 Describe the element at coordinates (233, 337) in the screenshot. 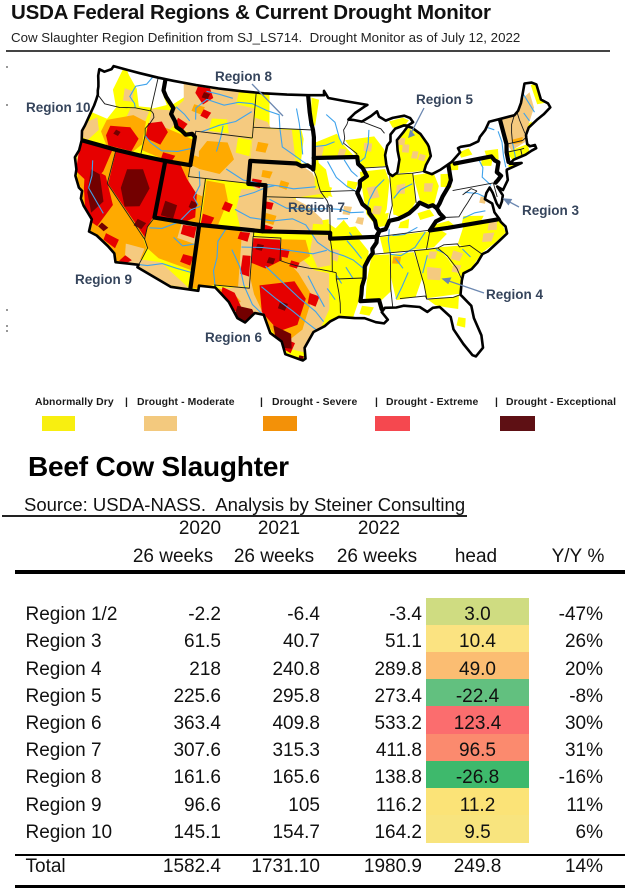

I see `svg-text: Region 6` at that location.